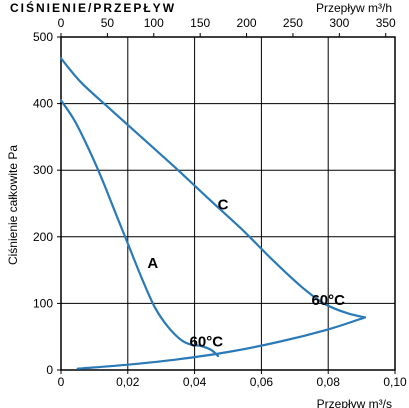 This screenshot has height=408, width=409. Describe the element at coordinates (43, 303) in the screenshot. I see `y-tick-label: 100` at that location.